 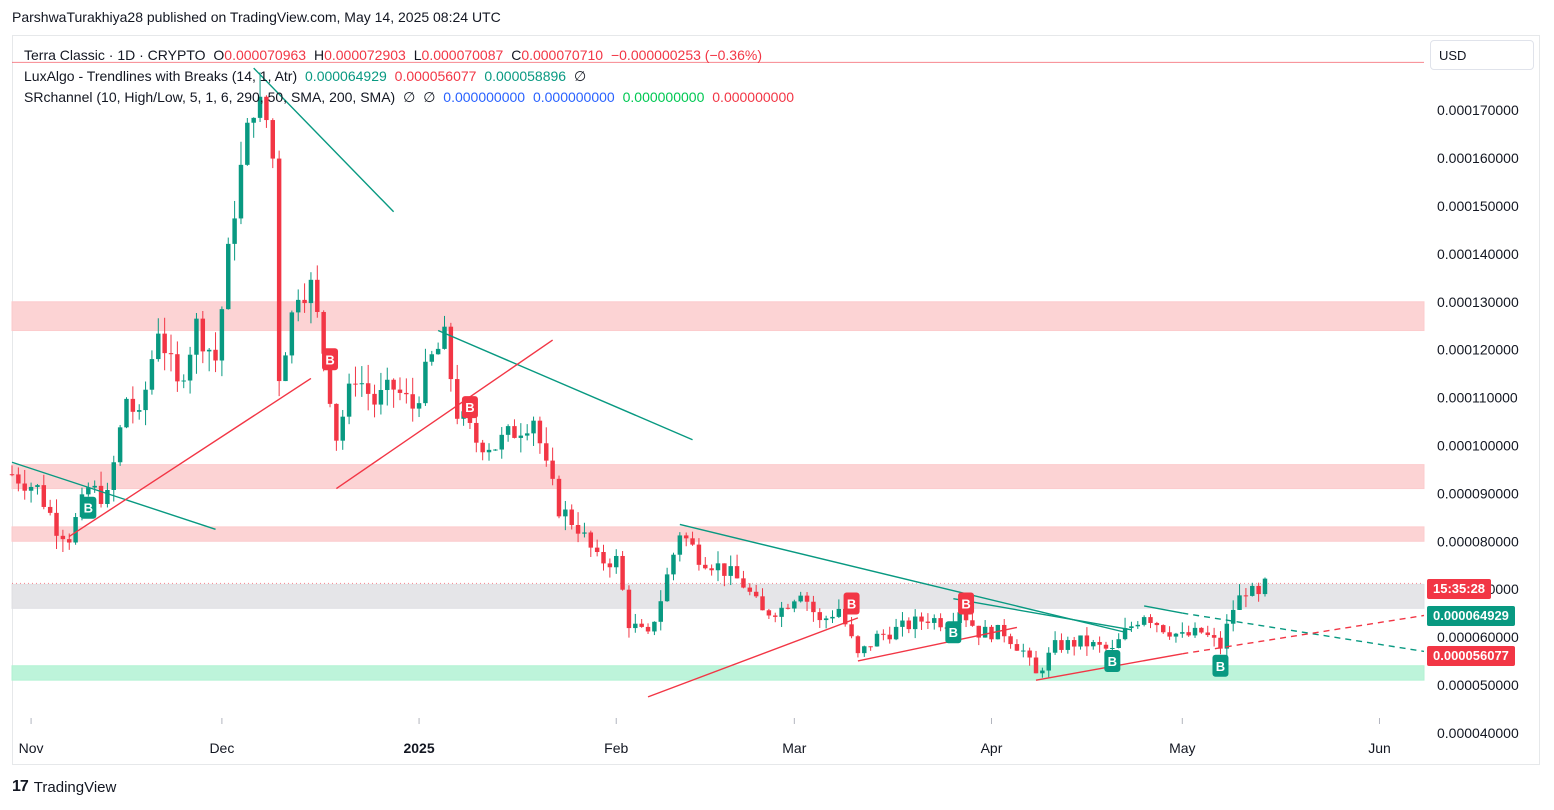 What do you see at coordinates (516, 55) in the screenshot?
I see `close-label: C` at bounding box center [516, 55].